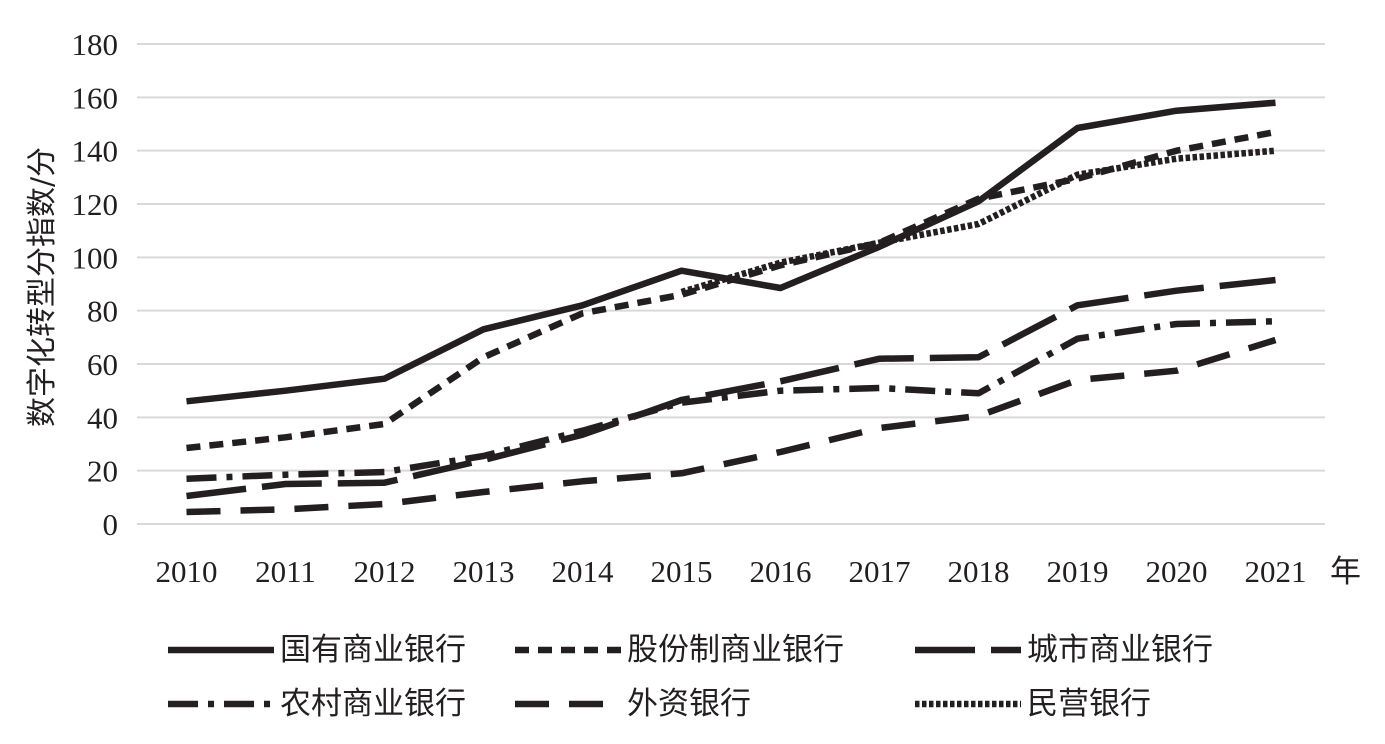 The height and width of the screenshot is (744, 1385). I want to click on x-axis-unit: 年, so click(1345, 572).